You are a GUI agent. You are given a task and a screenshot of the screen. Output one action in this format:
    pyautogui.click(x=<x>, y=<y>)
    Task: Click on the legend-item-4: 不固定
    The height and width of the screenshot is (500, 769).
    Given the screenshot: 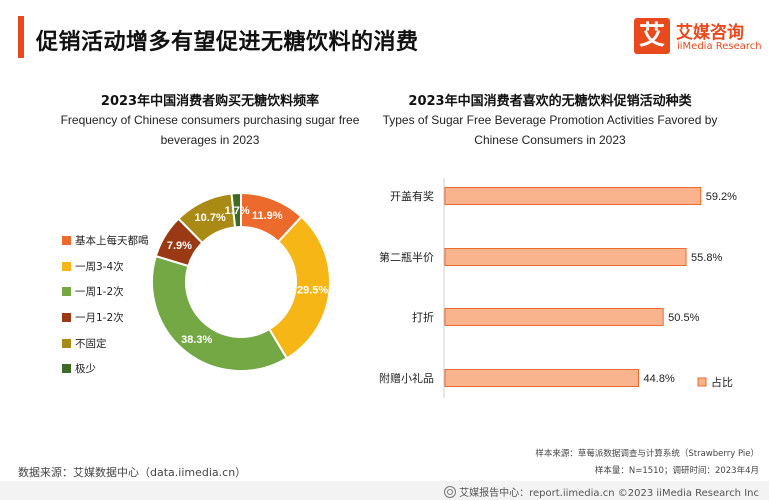 What is the action you would take?
    pyautogui.click(x=105, y=343)
    